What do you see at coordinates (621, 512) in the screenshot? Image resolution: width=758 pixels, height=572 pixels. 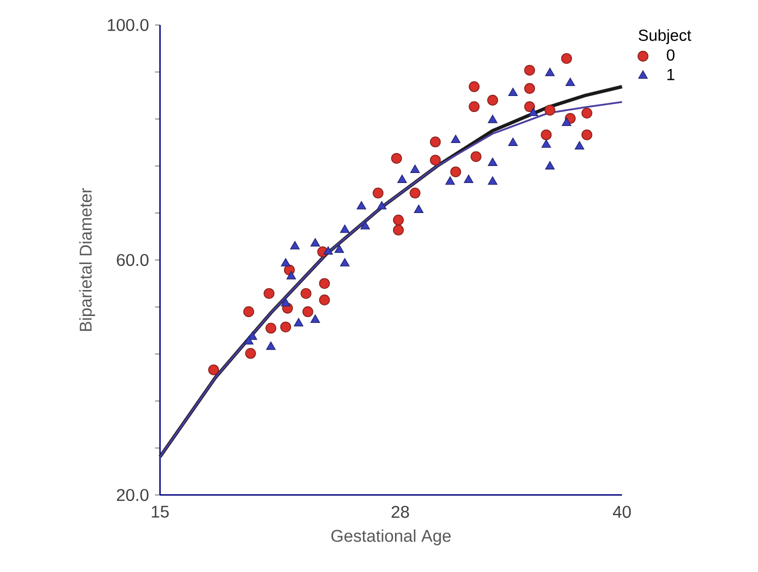 I see `x-tick-label: 40` at bounding box center [621, 512].